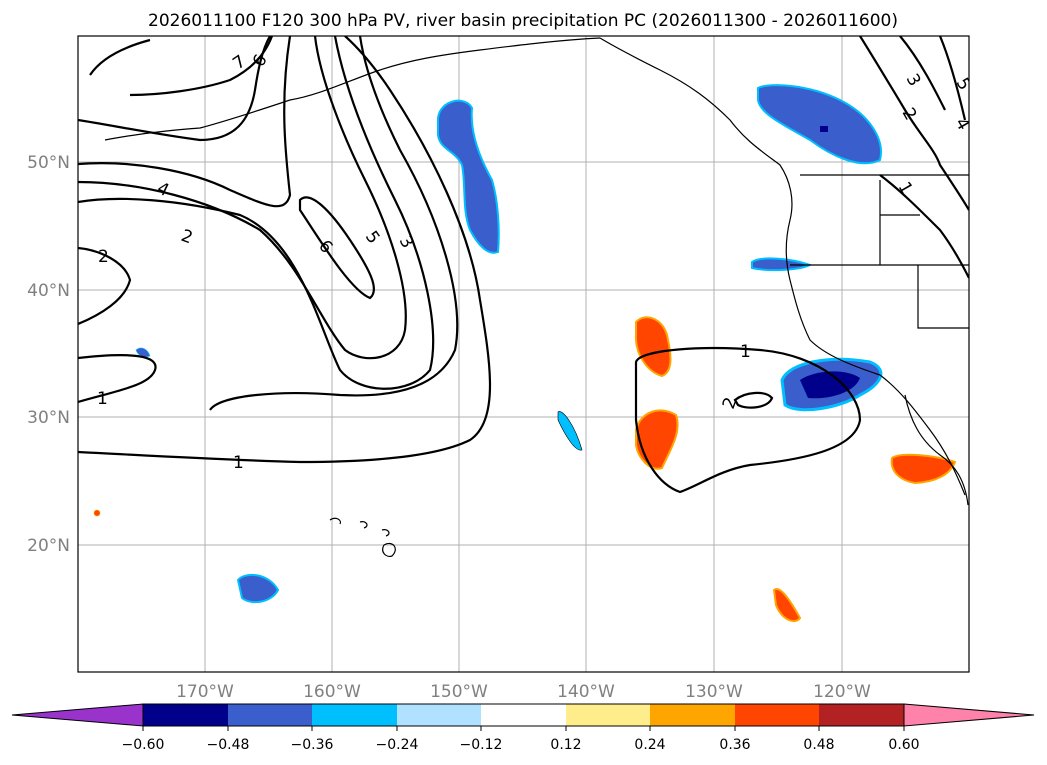  What do you see at coordinates (923, 469) in the screenshot?
I see `precip-pos-blob-baja` at bounding box center [923, 469].